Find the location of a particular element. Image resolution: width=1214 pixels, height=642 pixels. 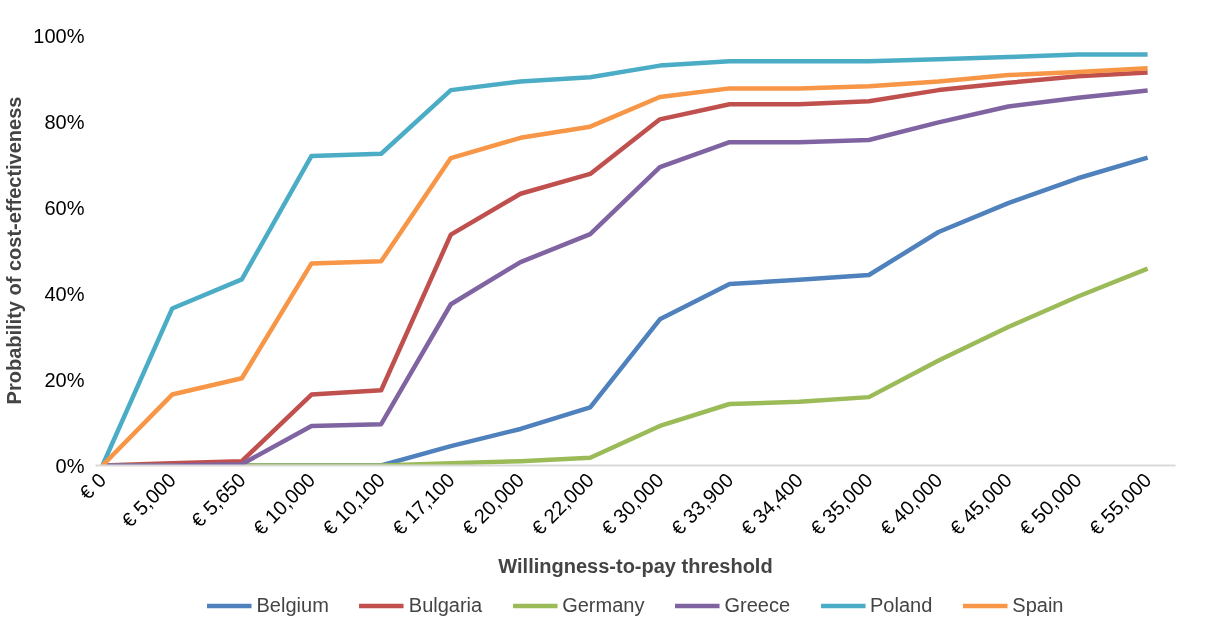

y-tick-label: 20% is located at coordinates (64, 379).